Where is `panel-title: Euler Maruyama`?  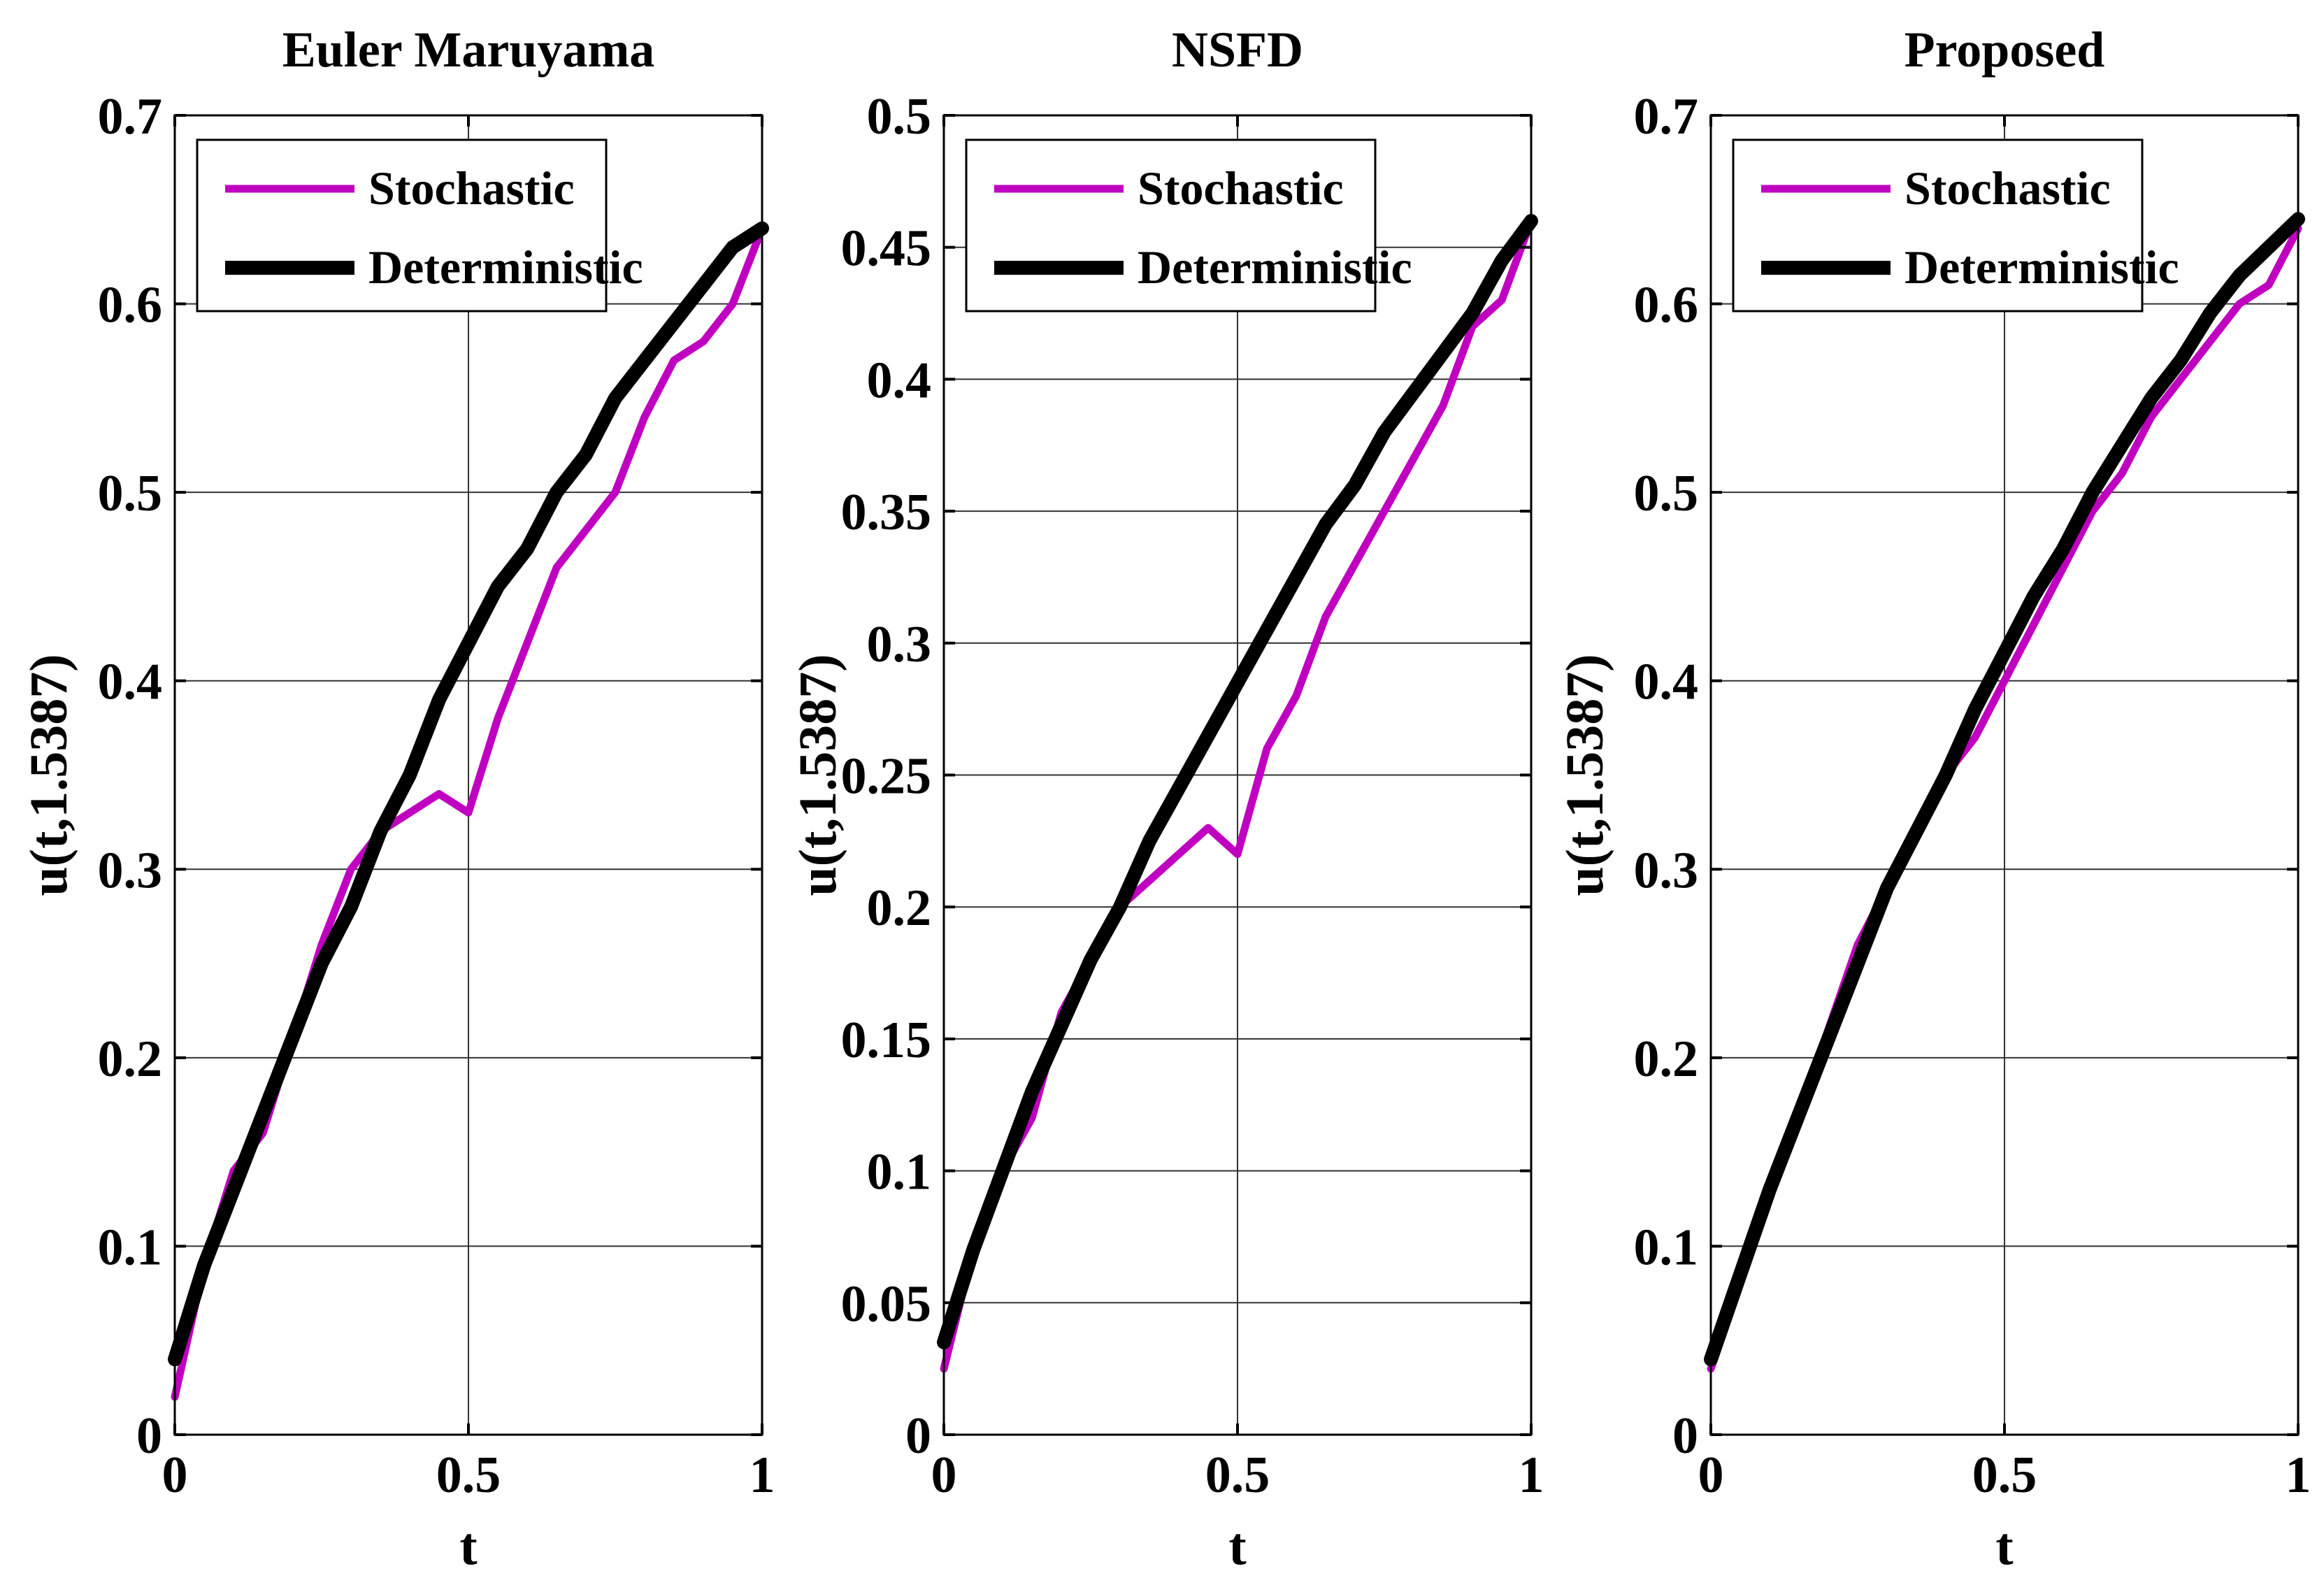
panel-title: Euler Maruyama is located at coordinates (468, 50).